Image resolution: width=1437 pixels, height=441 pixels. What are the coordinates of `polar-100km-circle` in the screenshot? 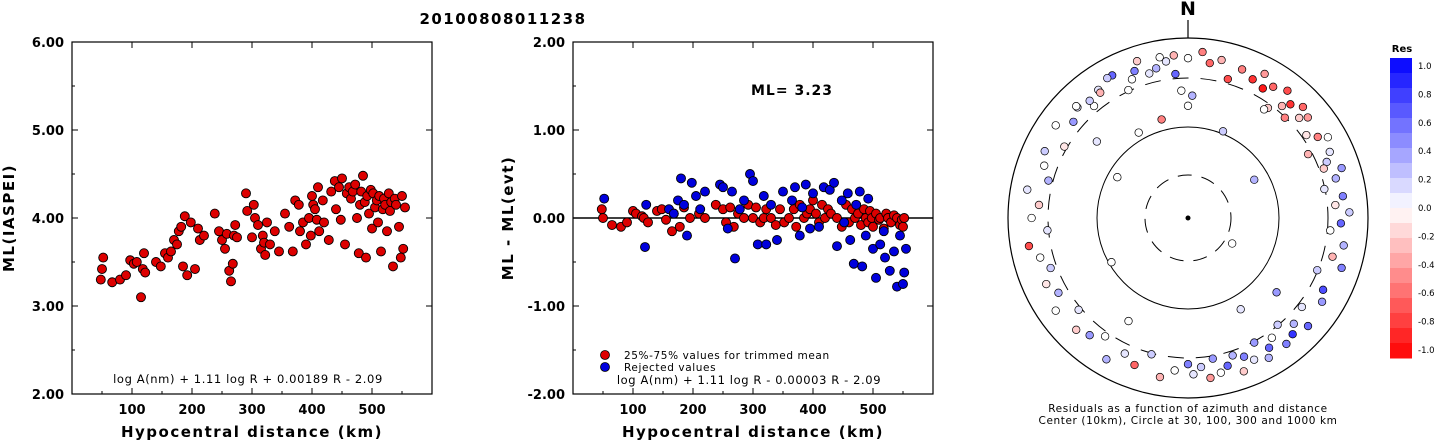 It's located at (1188, 218).